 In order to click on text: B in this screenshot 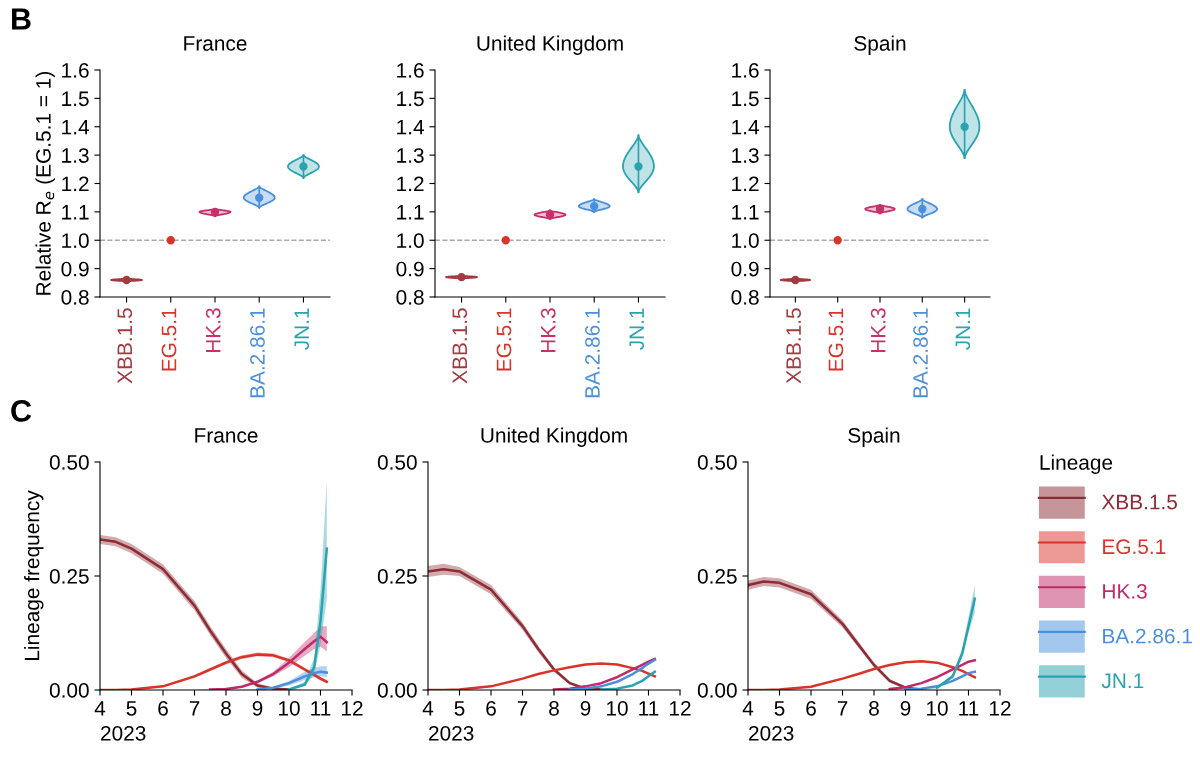, I will do `click(21, 19)`.